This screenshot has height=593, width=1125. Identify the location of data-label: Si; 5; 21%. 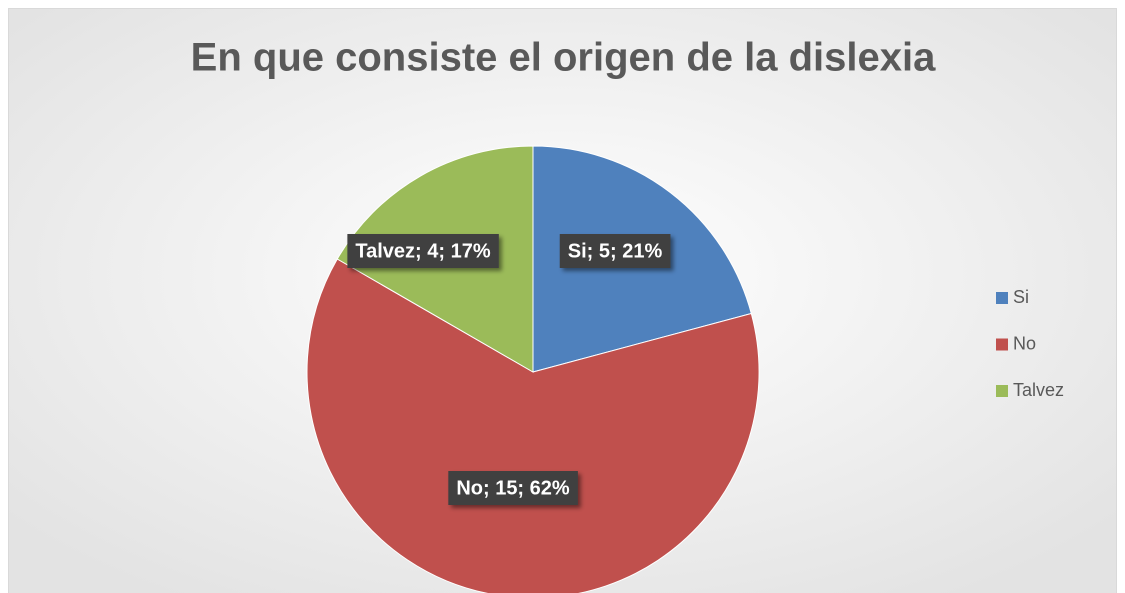
(615, 251).